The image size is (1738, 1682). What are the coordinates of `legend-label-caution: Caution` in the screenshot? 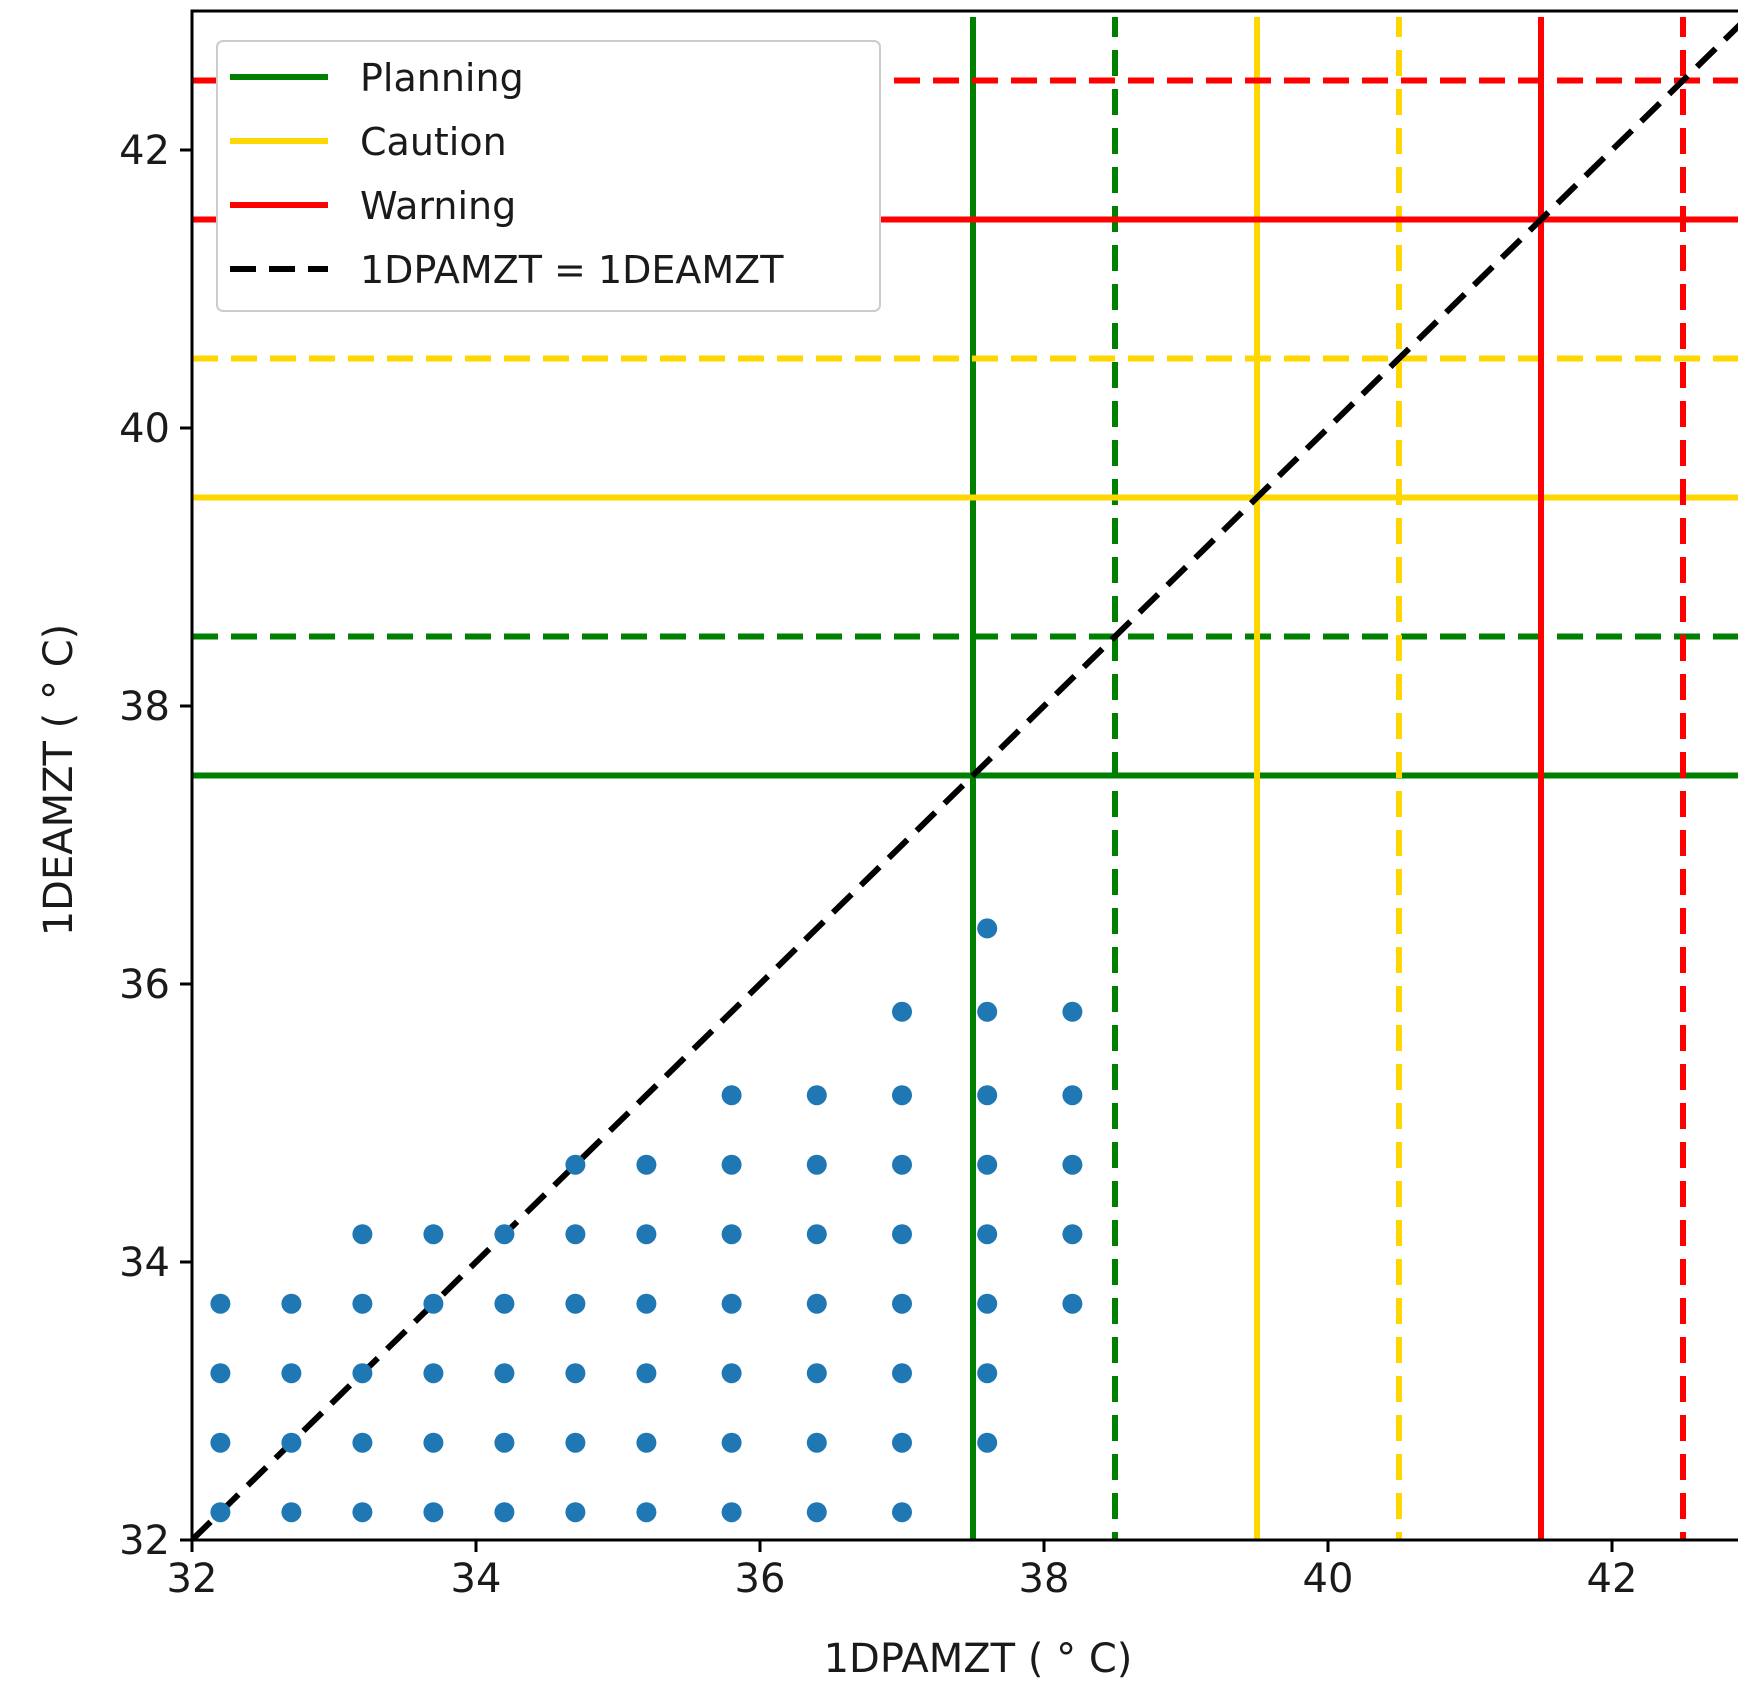 It's located at (433, 142).